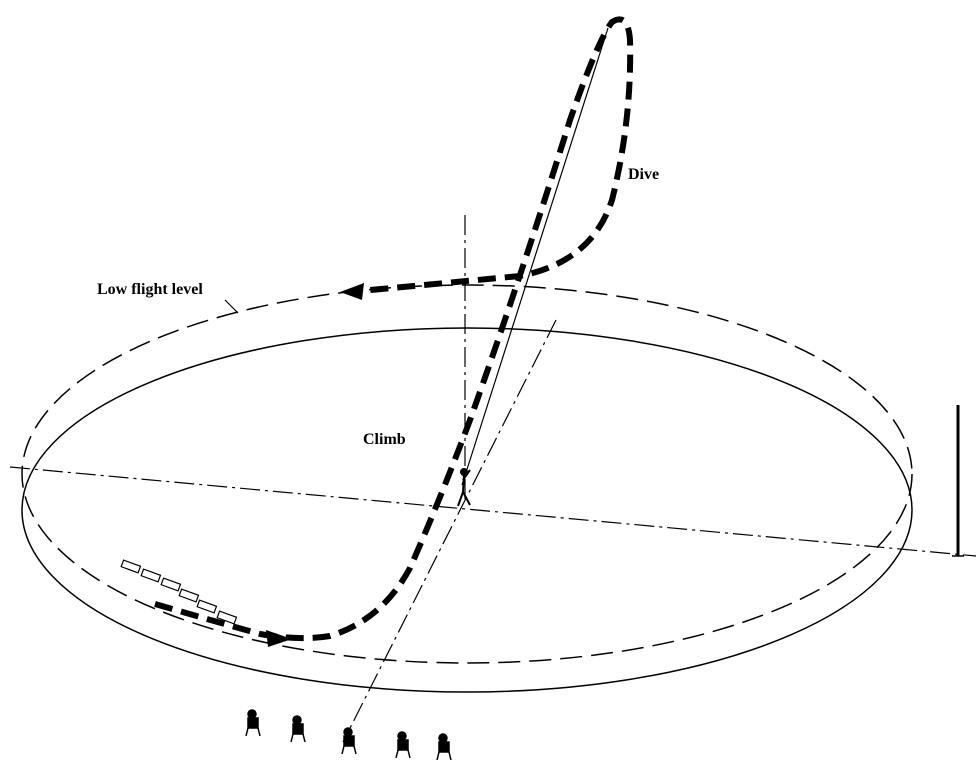 This screenshot has height=764, width=976. Describe the element at coordinates (464, 487) in the screenshot. I see `pilot` at that location.